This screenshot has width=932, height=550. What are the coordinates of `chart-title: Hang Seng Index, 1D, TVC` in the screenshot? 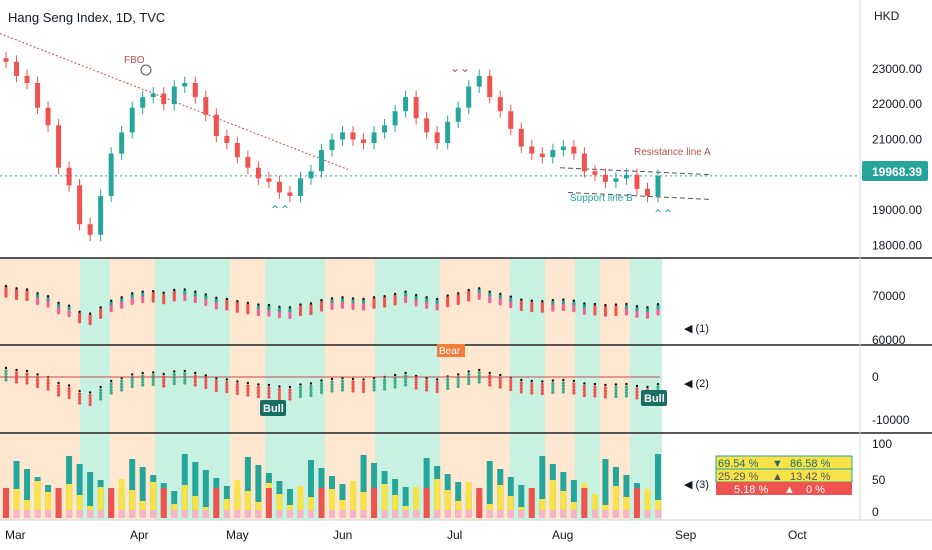 It's located at (86, 17).